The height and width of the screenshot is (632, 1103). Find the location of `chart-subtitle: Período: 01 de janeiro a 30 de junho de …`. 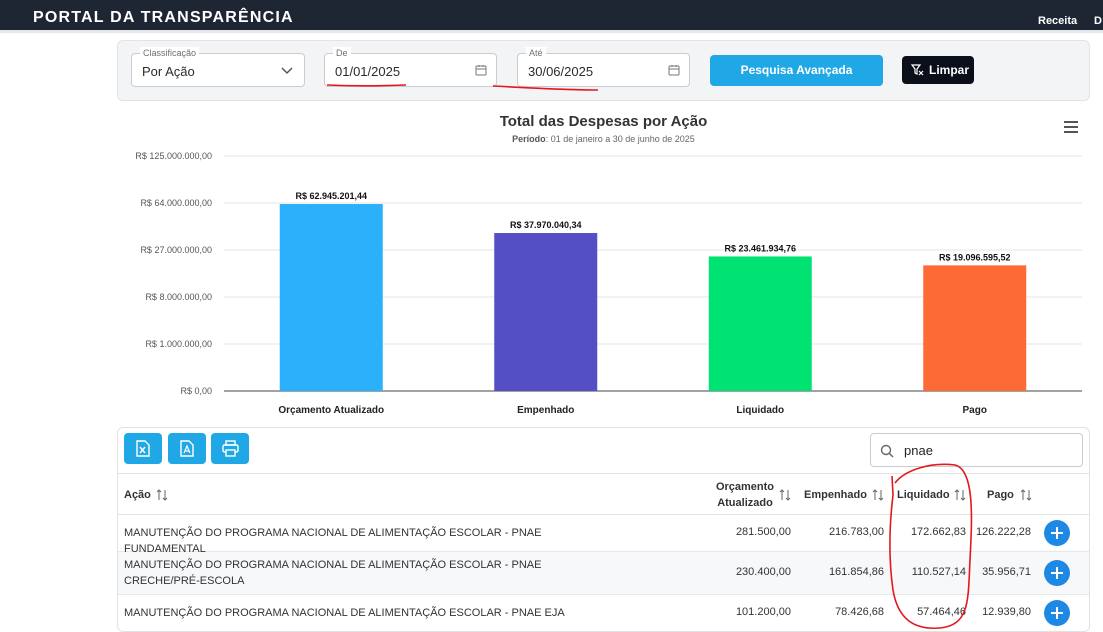

chart-subtitle: Período: 01 de janeiro a 30 de junho de … is located at coordinates (603, 139).